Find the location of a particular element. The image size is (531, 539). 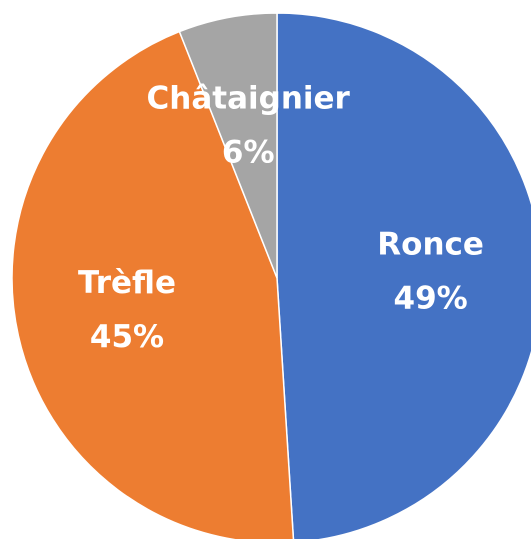

slice-value-label: 49% is located at coordinates (431, 299).